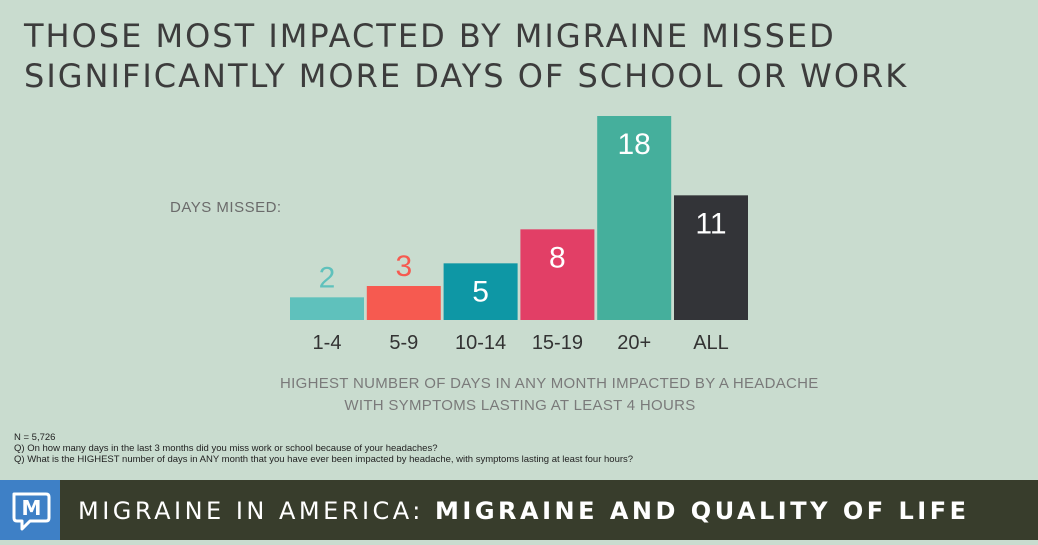  Describe the element at coordinates (251, 511) in the screenshot. I see `footer-title-thin: MIGRAINE IN AMERICA:` at that location.